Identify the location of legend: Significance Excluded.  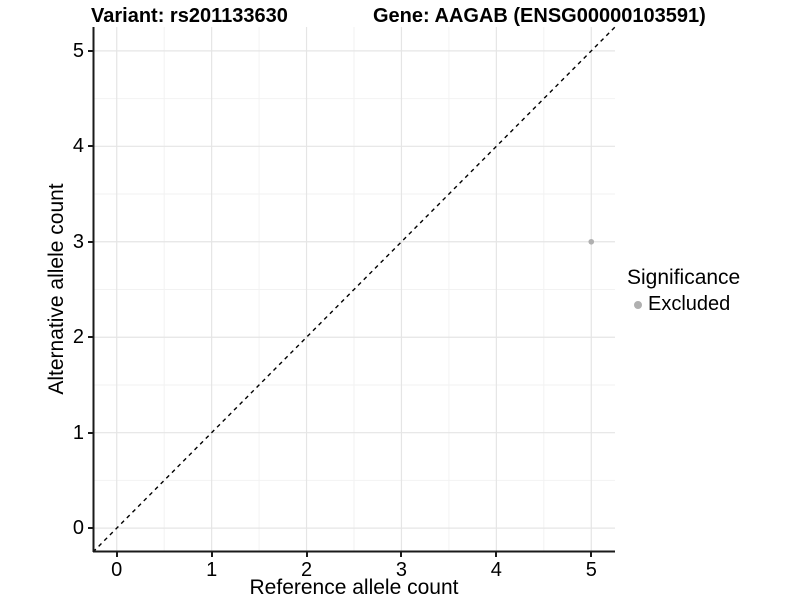
(683, 291).